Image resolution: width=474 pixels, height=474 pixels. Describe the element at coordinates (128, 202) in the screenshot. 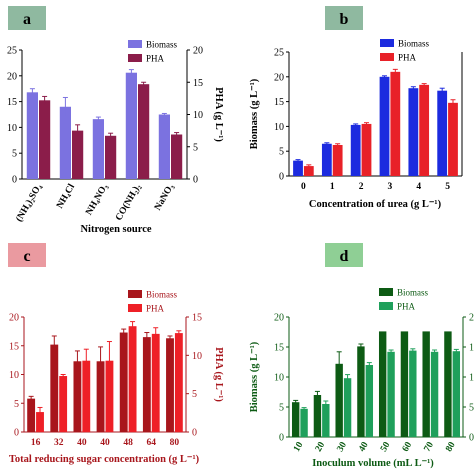

I see `x-tick-label: CO(NH₂)₂` at that location.